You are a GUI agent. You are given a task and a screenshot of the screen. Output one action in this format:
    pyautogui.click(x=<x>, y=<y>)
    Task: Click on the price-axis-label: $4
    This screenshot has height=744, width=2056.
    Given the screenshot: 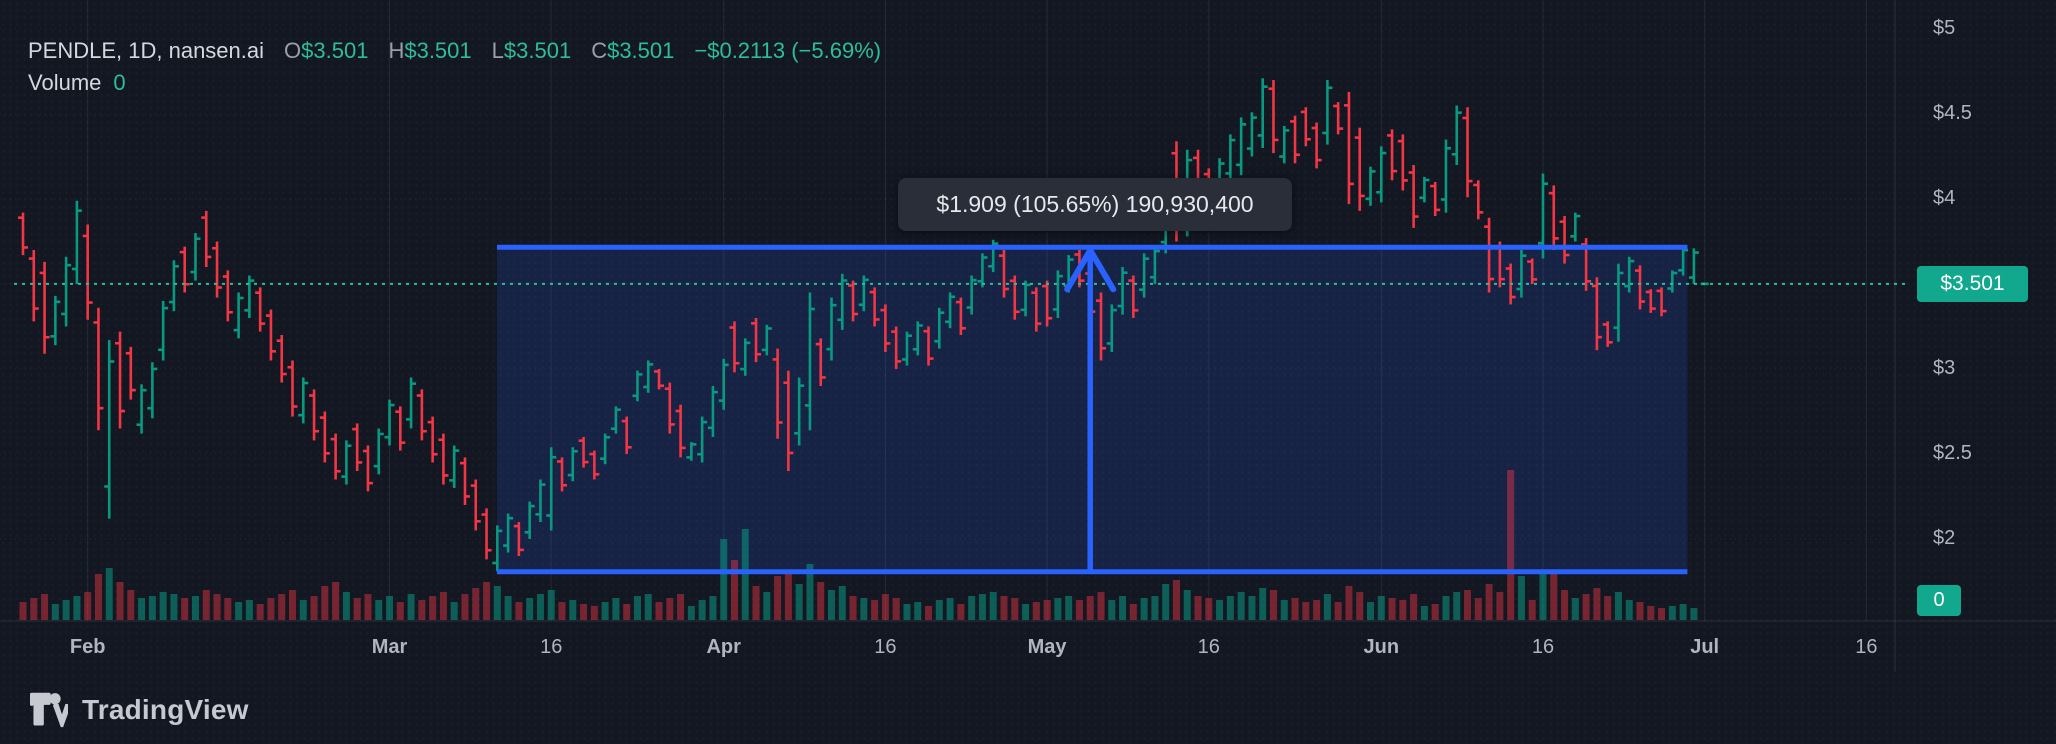 What is the action you would take?
    pyautogui.click(x=1944, y=198)
    